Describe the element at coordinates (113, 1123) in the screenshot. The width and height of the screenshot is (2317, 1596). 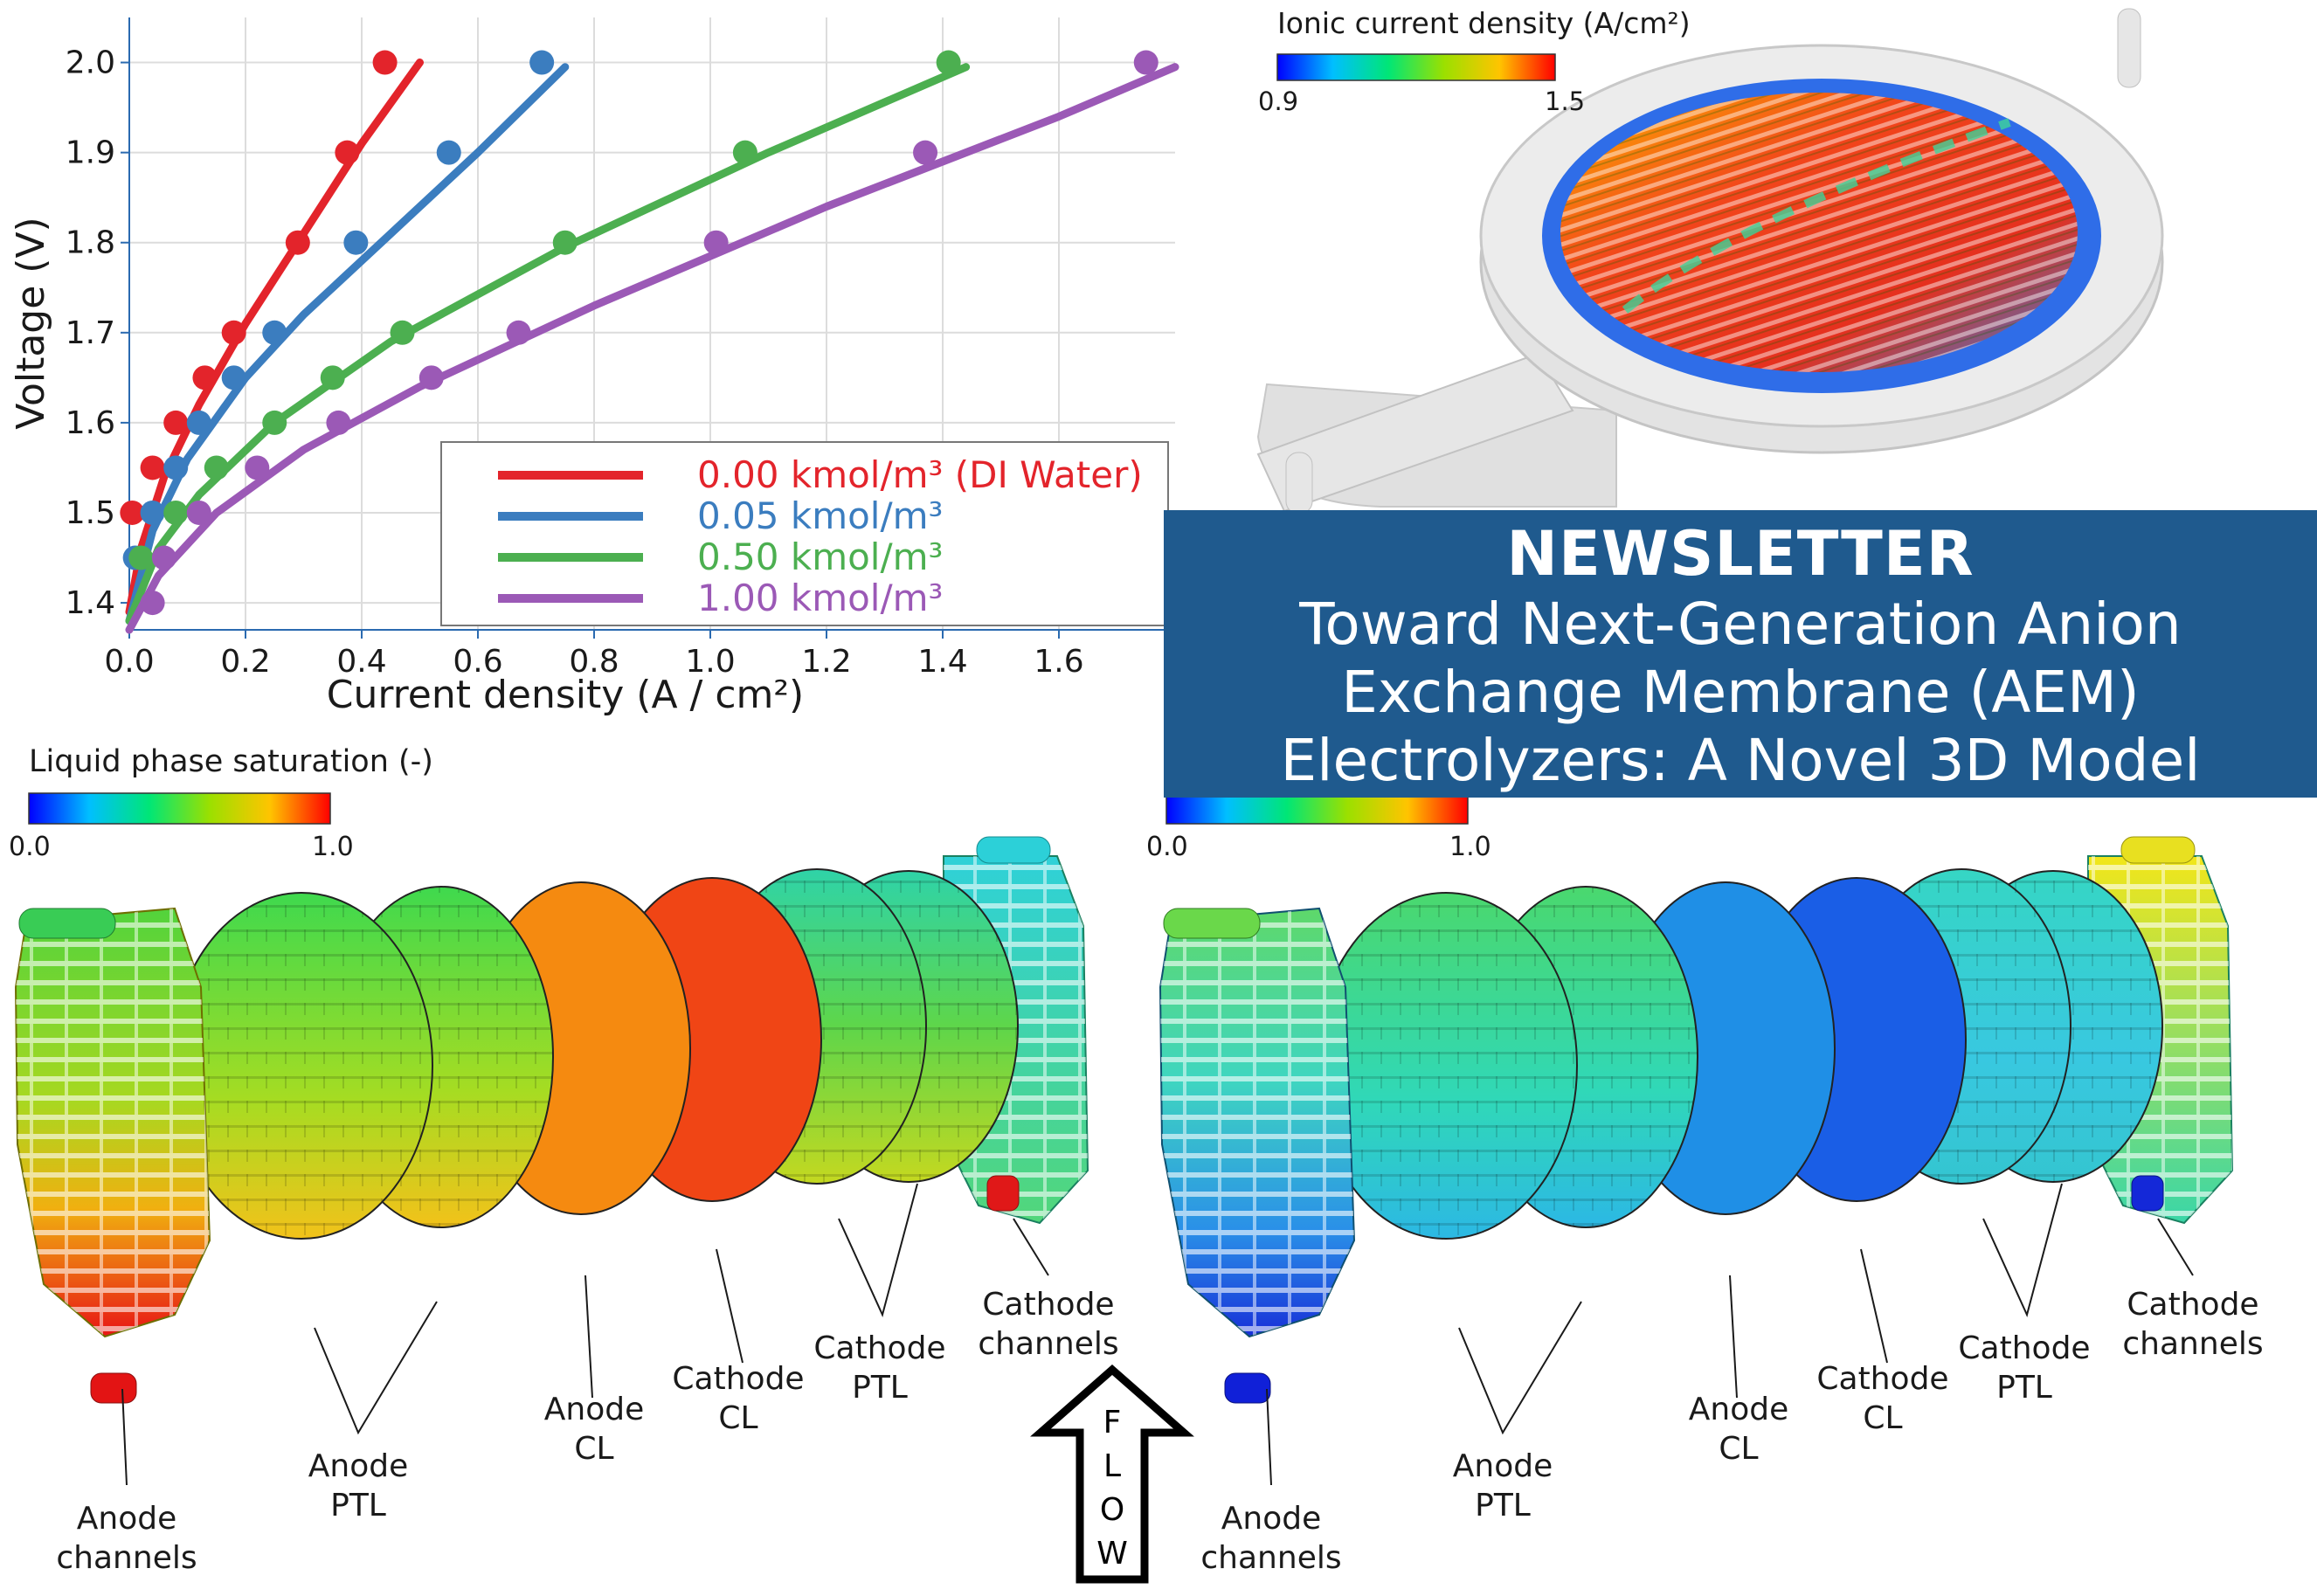
I see `anode-channels-pattern` at that location.